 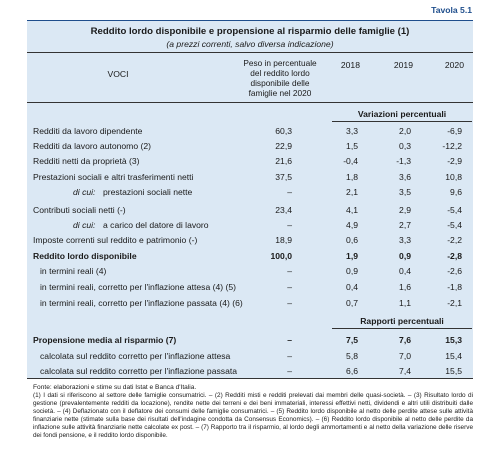 I want to click on cell: 60,3, so click(x=283, y=131).